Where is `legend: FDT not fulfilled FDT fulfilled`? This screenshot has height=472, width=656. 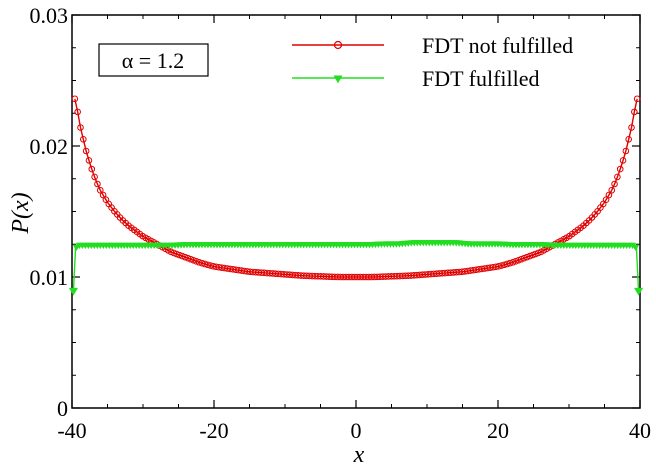
legend: FDT not fulfilled FDT fulfilled is located at coordinates (432, 62).